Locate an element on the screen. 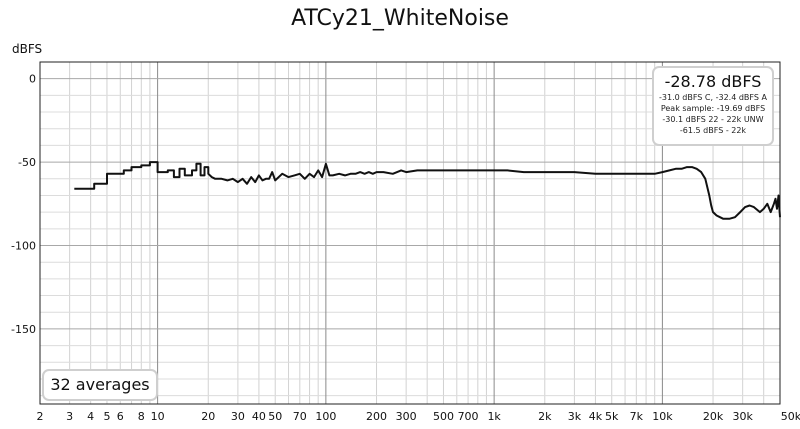 The image size is (800, 429). chart-title: ATCy21_WhiteNoise is located at coordinates (400, 18).